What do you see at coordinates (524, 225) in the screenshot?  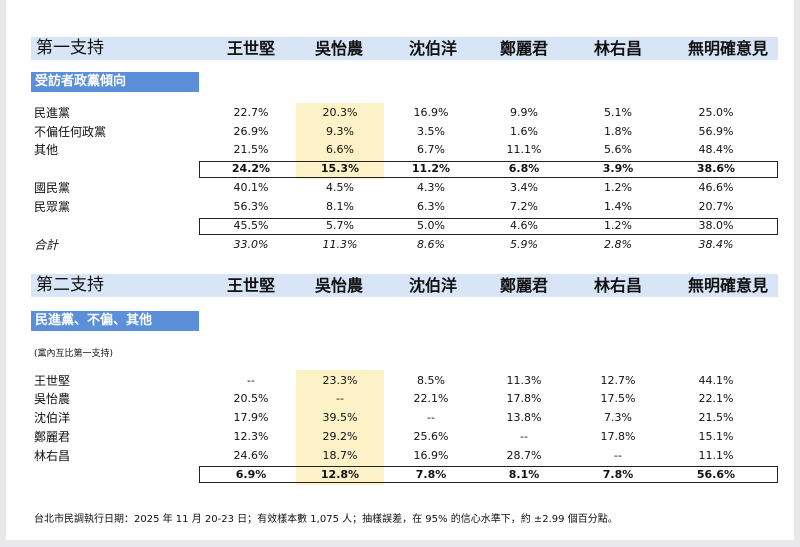 I see `table-cell: 4.6%` at bounding box center [524, 225].